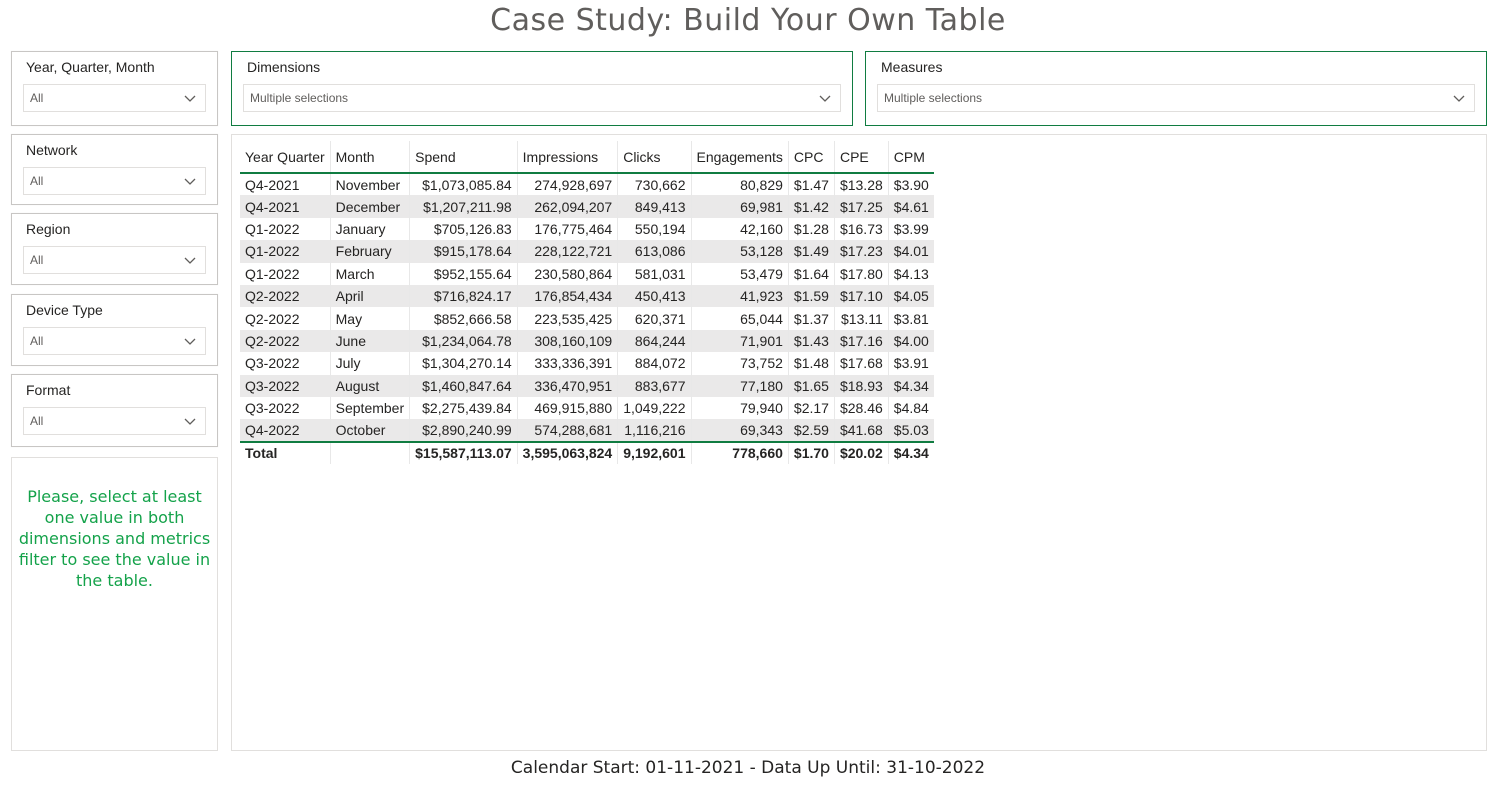 The width and height of the screenshot is (1496, 791). I want to click on column-header-spend: Spend, so click(463, 157).